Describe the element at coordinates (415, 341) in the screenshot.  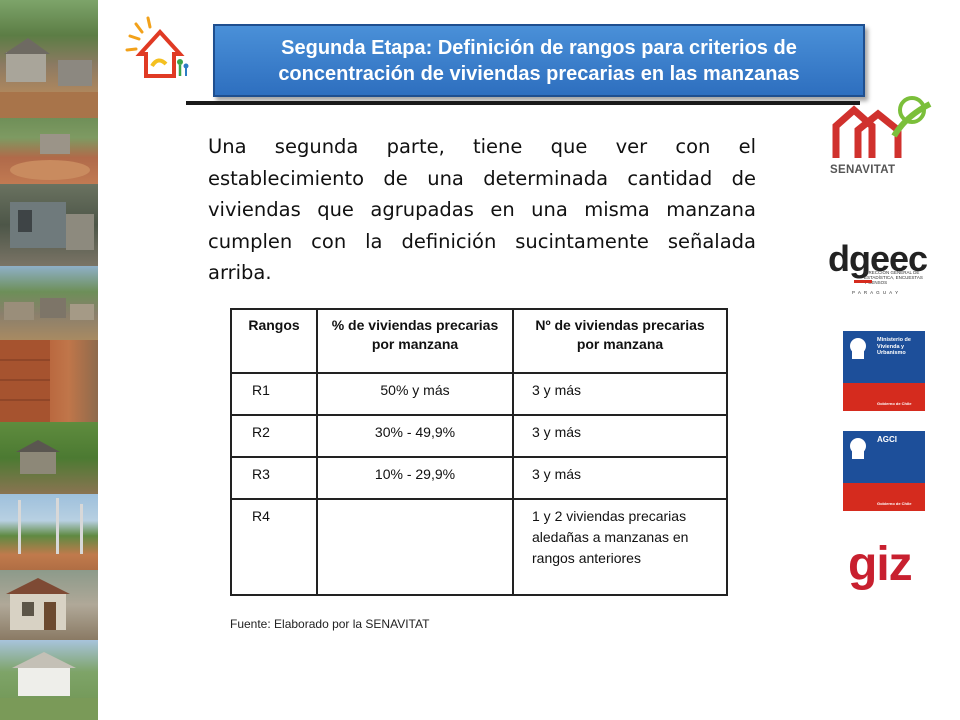
I see `header-percent: % de viviendas precarias por manzana` at that location.